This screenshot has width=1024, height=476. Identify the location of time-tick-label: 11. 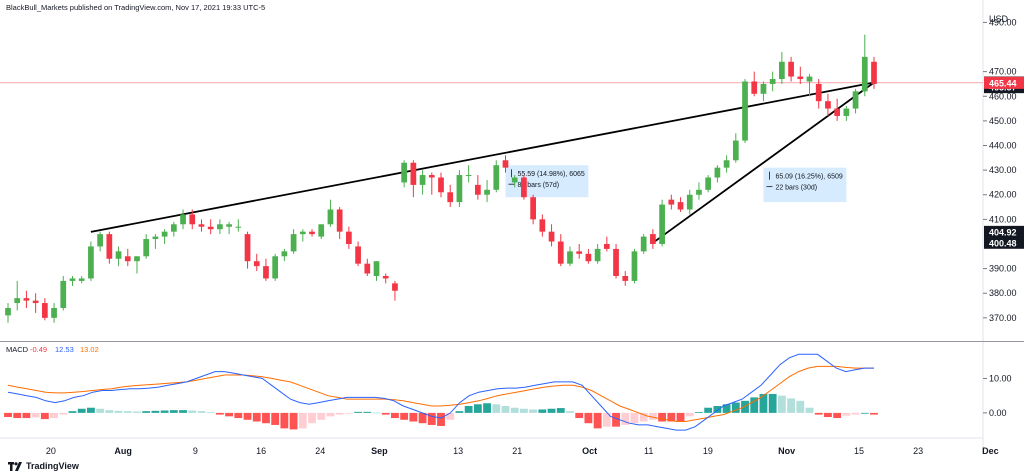
(648, 451).